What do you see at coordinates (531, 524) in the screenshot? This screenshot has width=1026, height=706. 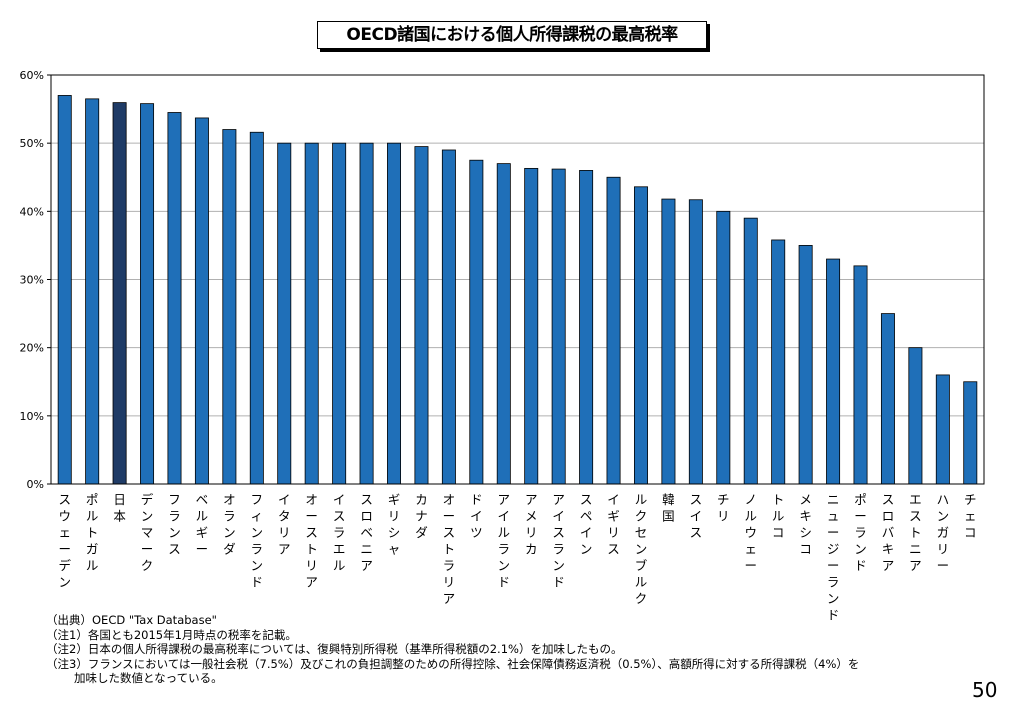 I see `x-category-label: アメリカ` at bounding box center [531, 524].